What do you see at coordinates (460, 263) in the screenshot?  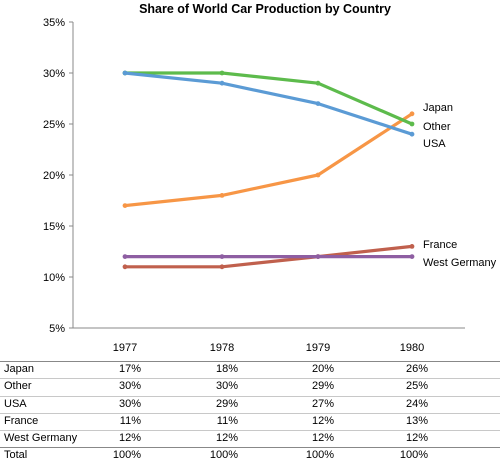 I see `series-label: West Germany` at bounding box center [460, 263].